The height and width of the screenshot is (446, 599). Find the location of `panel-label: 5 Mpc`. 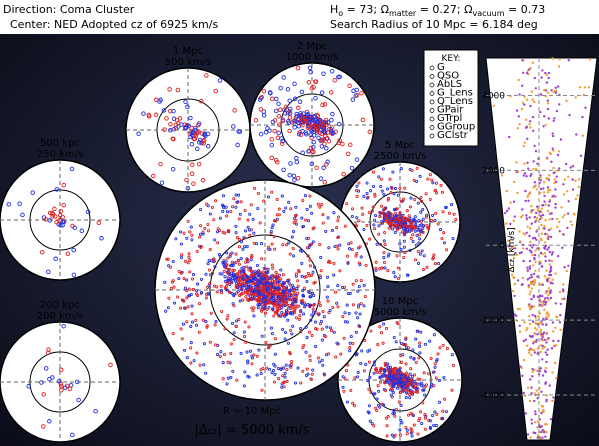

panel-label: 5 Mpc is located at coordinates (400, 145).